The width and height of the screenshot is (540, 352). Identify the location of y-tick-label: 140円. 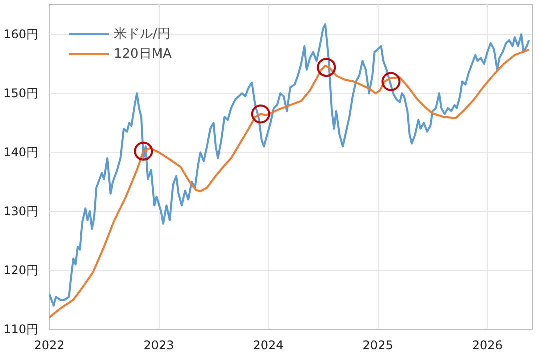
(21, 153).